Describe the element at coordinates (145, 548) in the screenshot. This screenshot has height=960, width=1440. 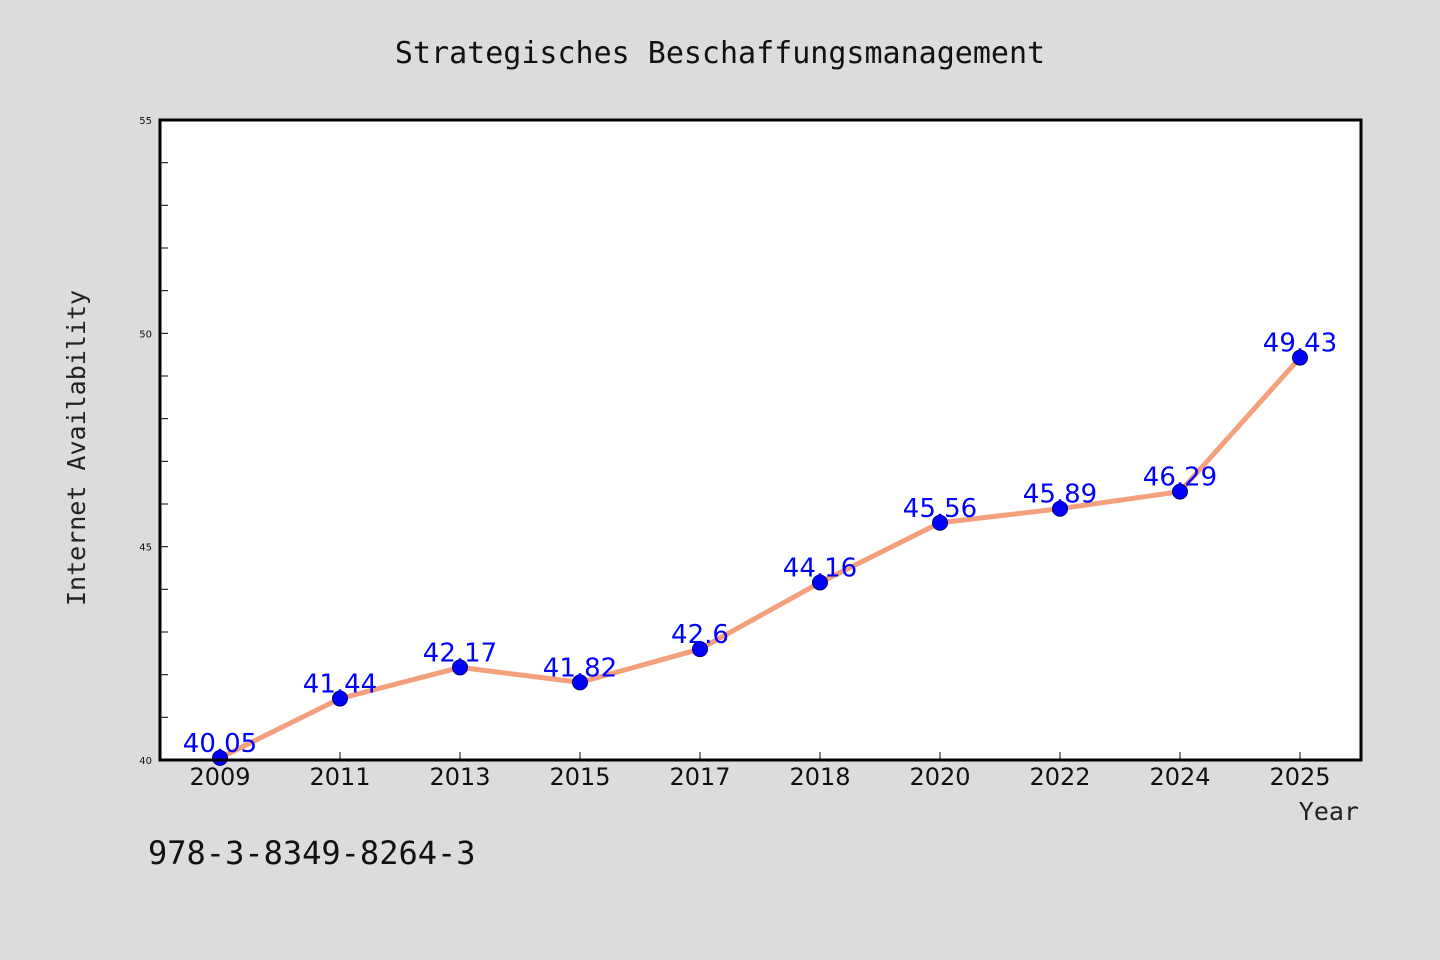
I see `y-tick-label: 45` at that location.